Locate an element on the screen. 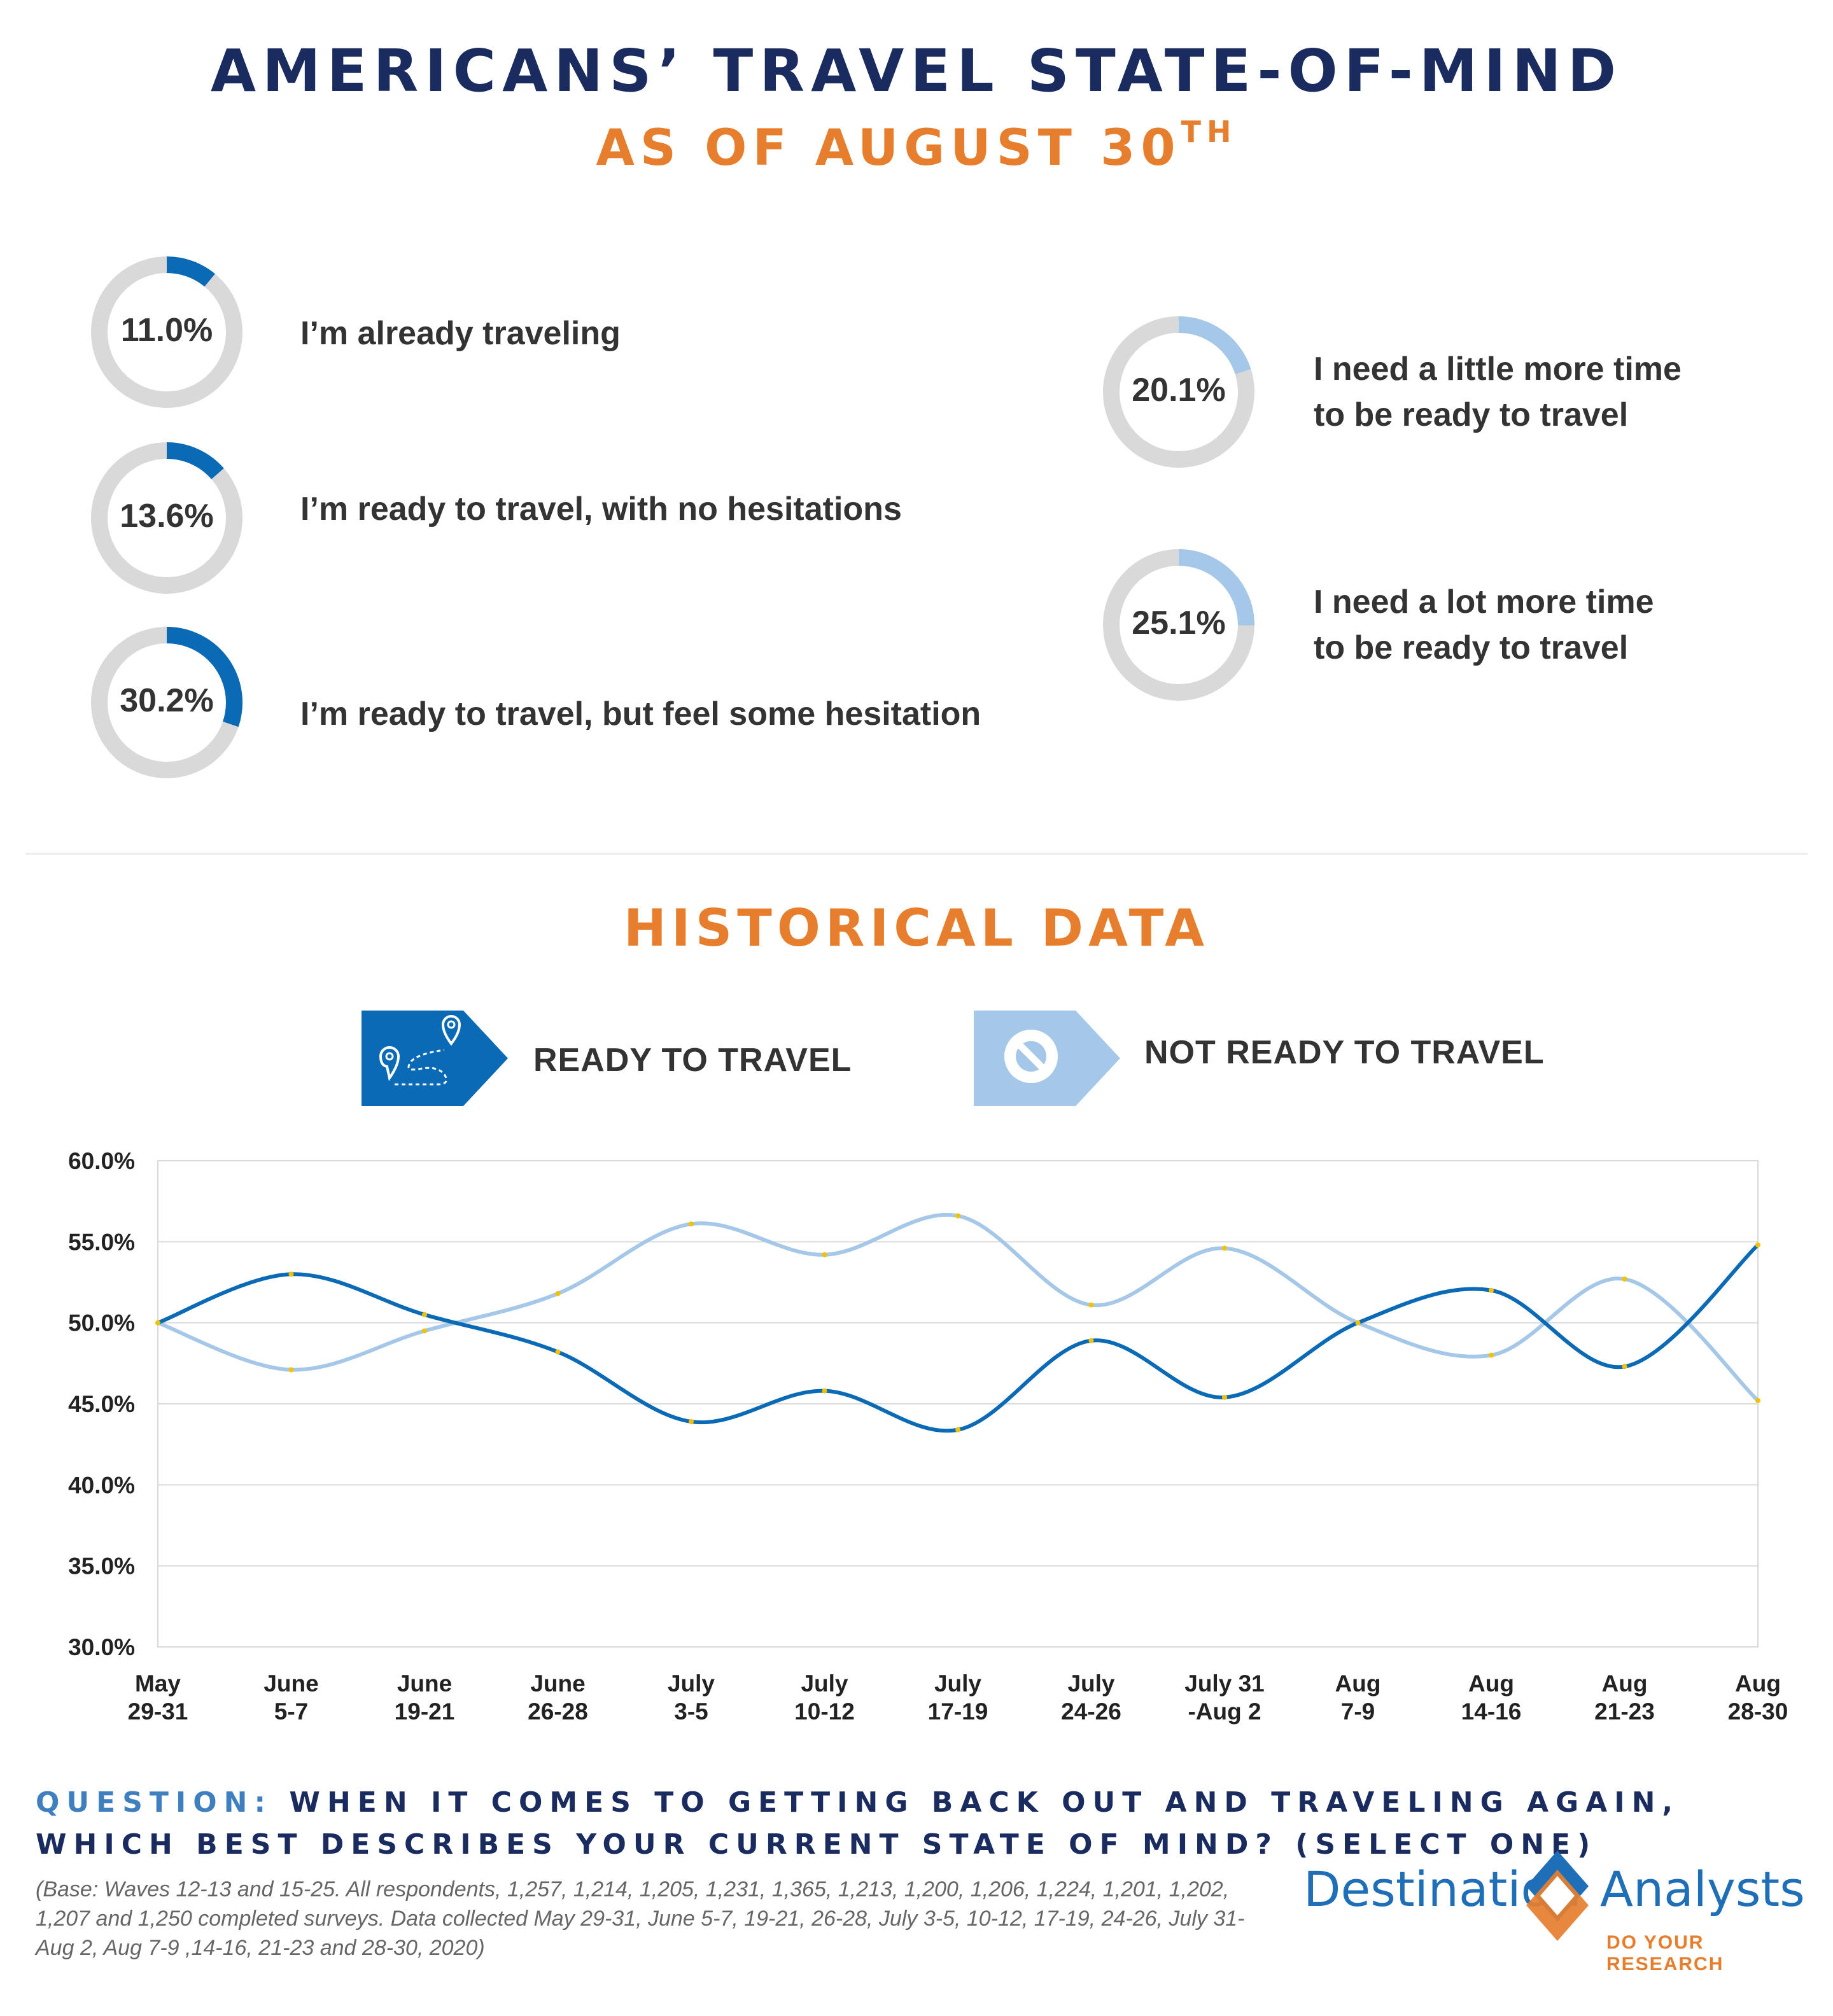  section-divider is located at coordinates (916, 854).